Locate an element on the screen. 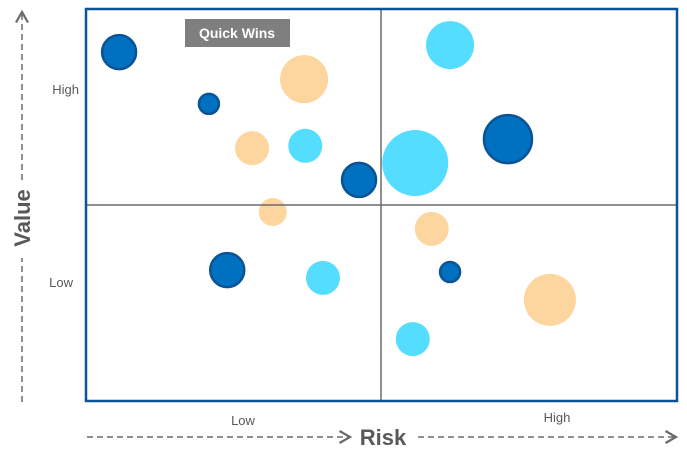 The height and width of the screenshot is (466, 687). quick-wins-label: Quick Wins is located at coordinates (237, 33).